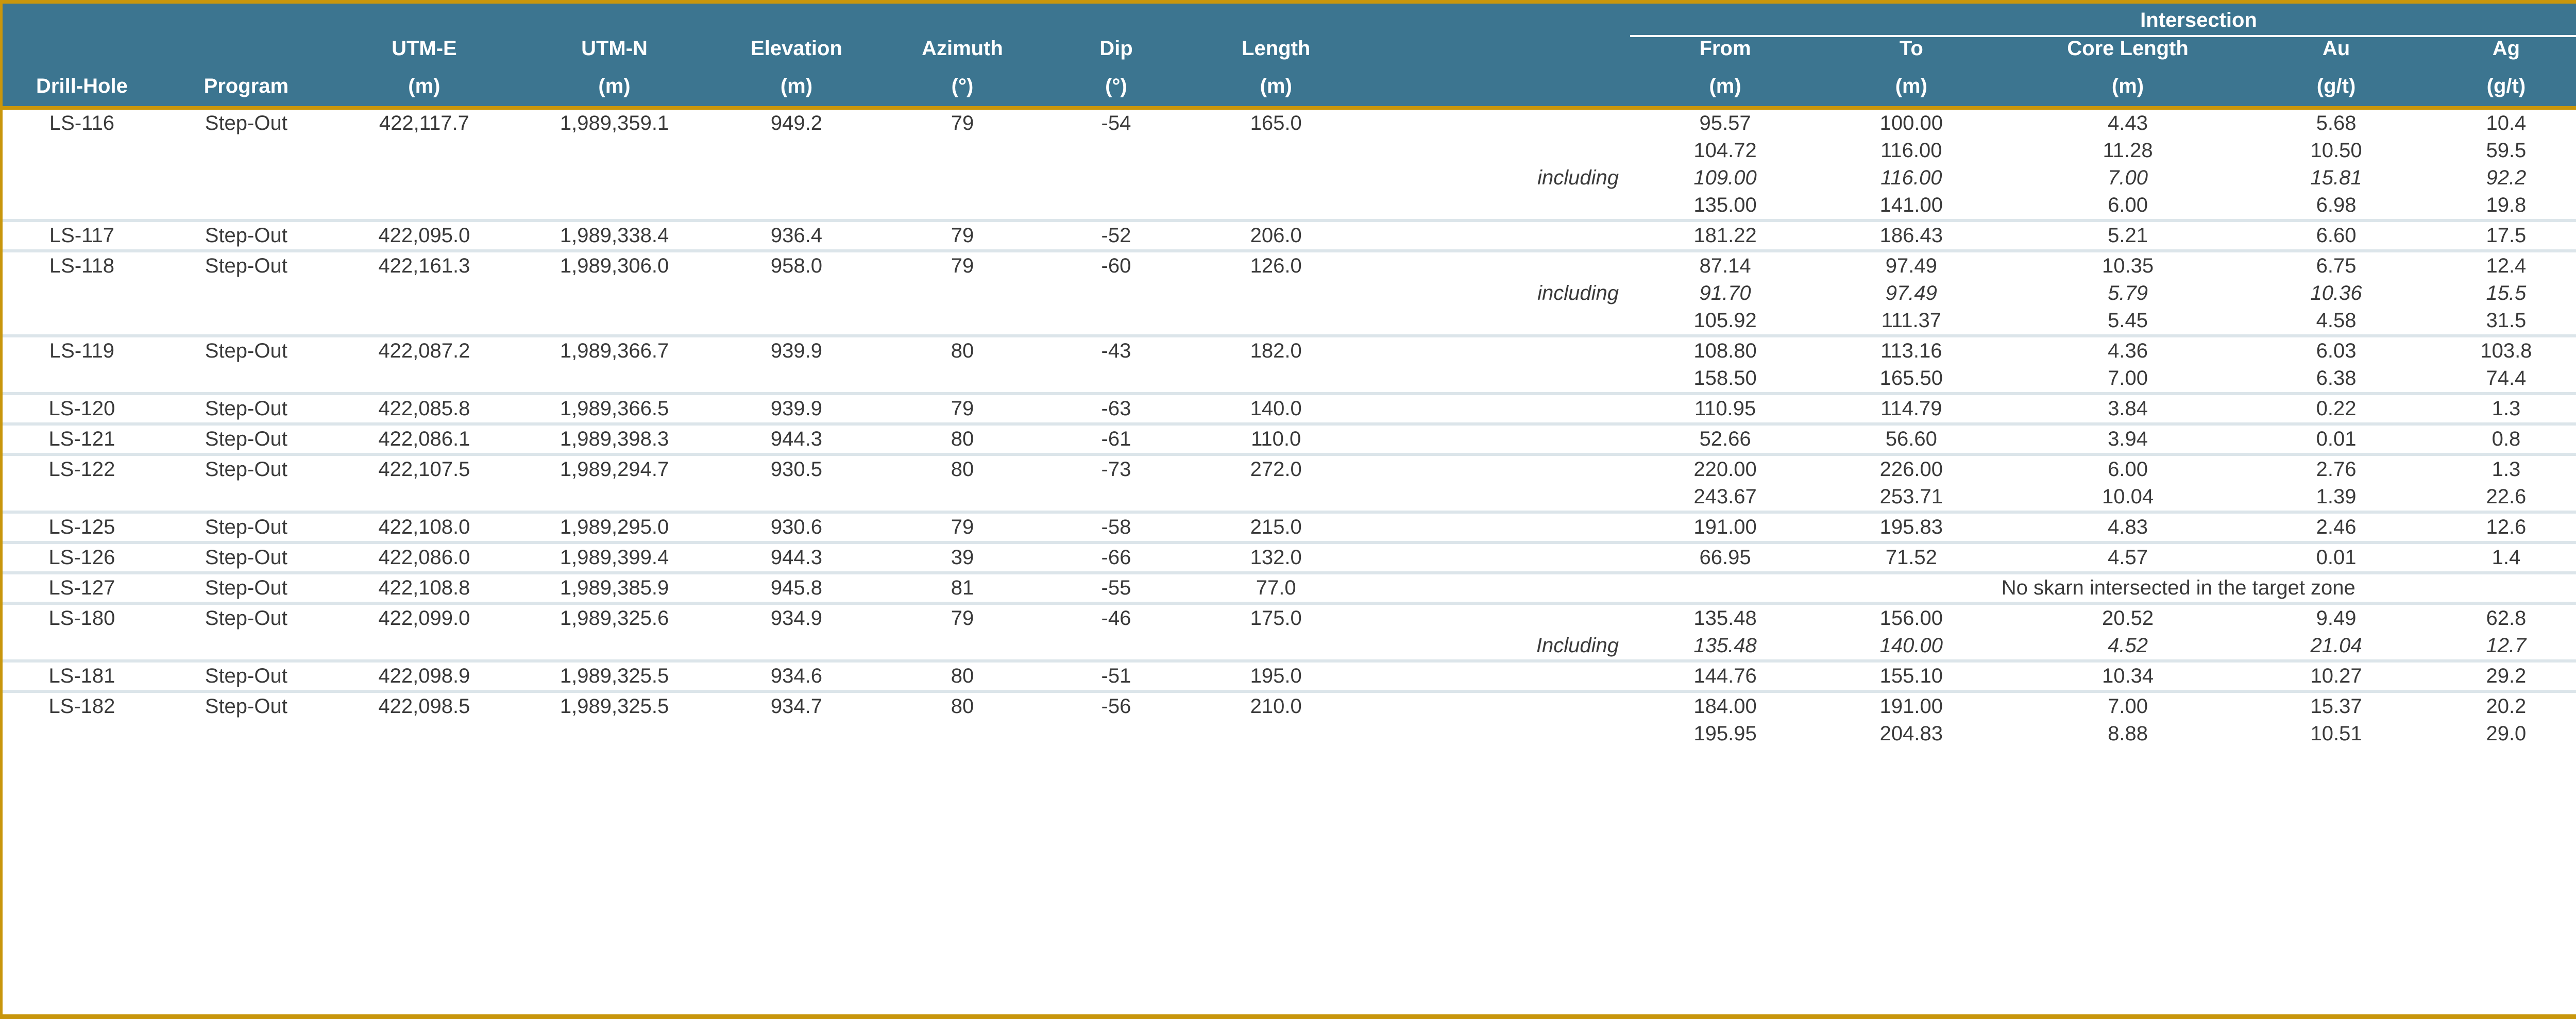  I want to click on col-header-elevation: Elevation (m), so click(796, 73).